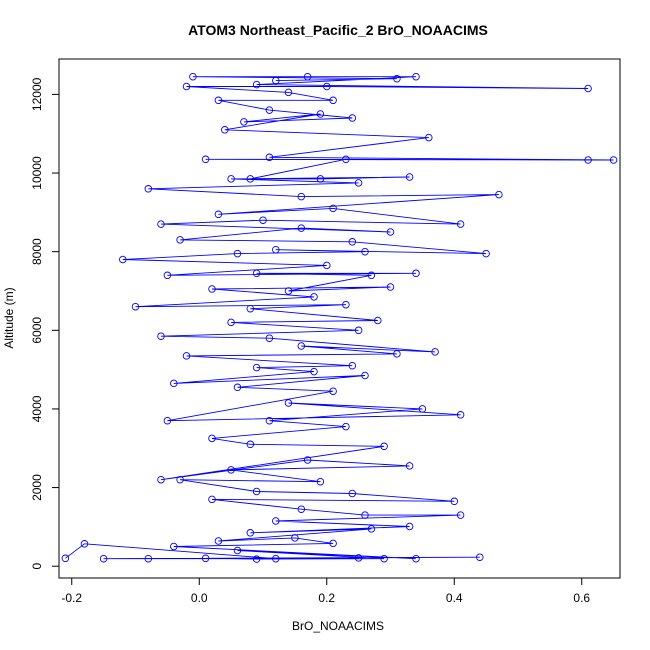 This screenshot has height=650, width=650. Describe the element at coordinates (338, 626) in the screenshot. I see `x-axis-label: BrO_NOAACIMS` at that location.